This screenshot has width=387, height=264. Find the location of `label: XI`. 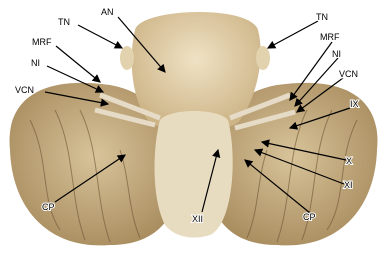

label: XI is located at coordinates (348, 185).